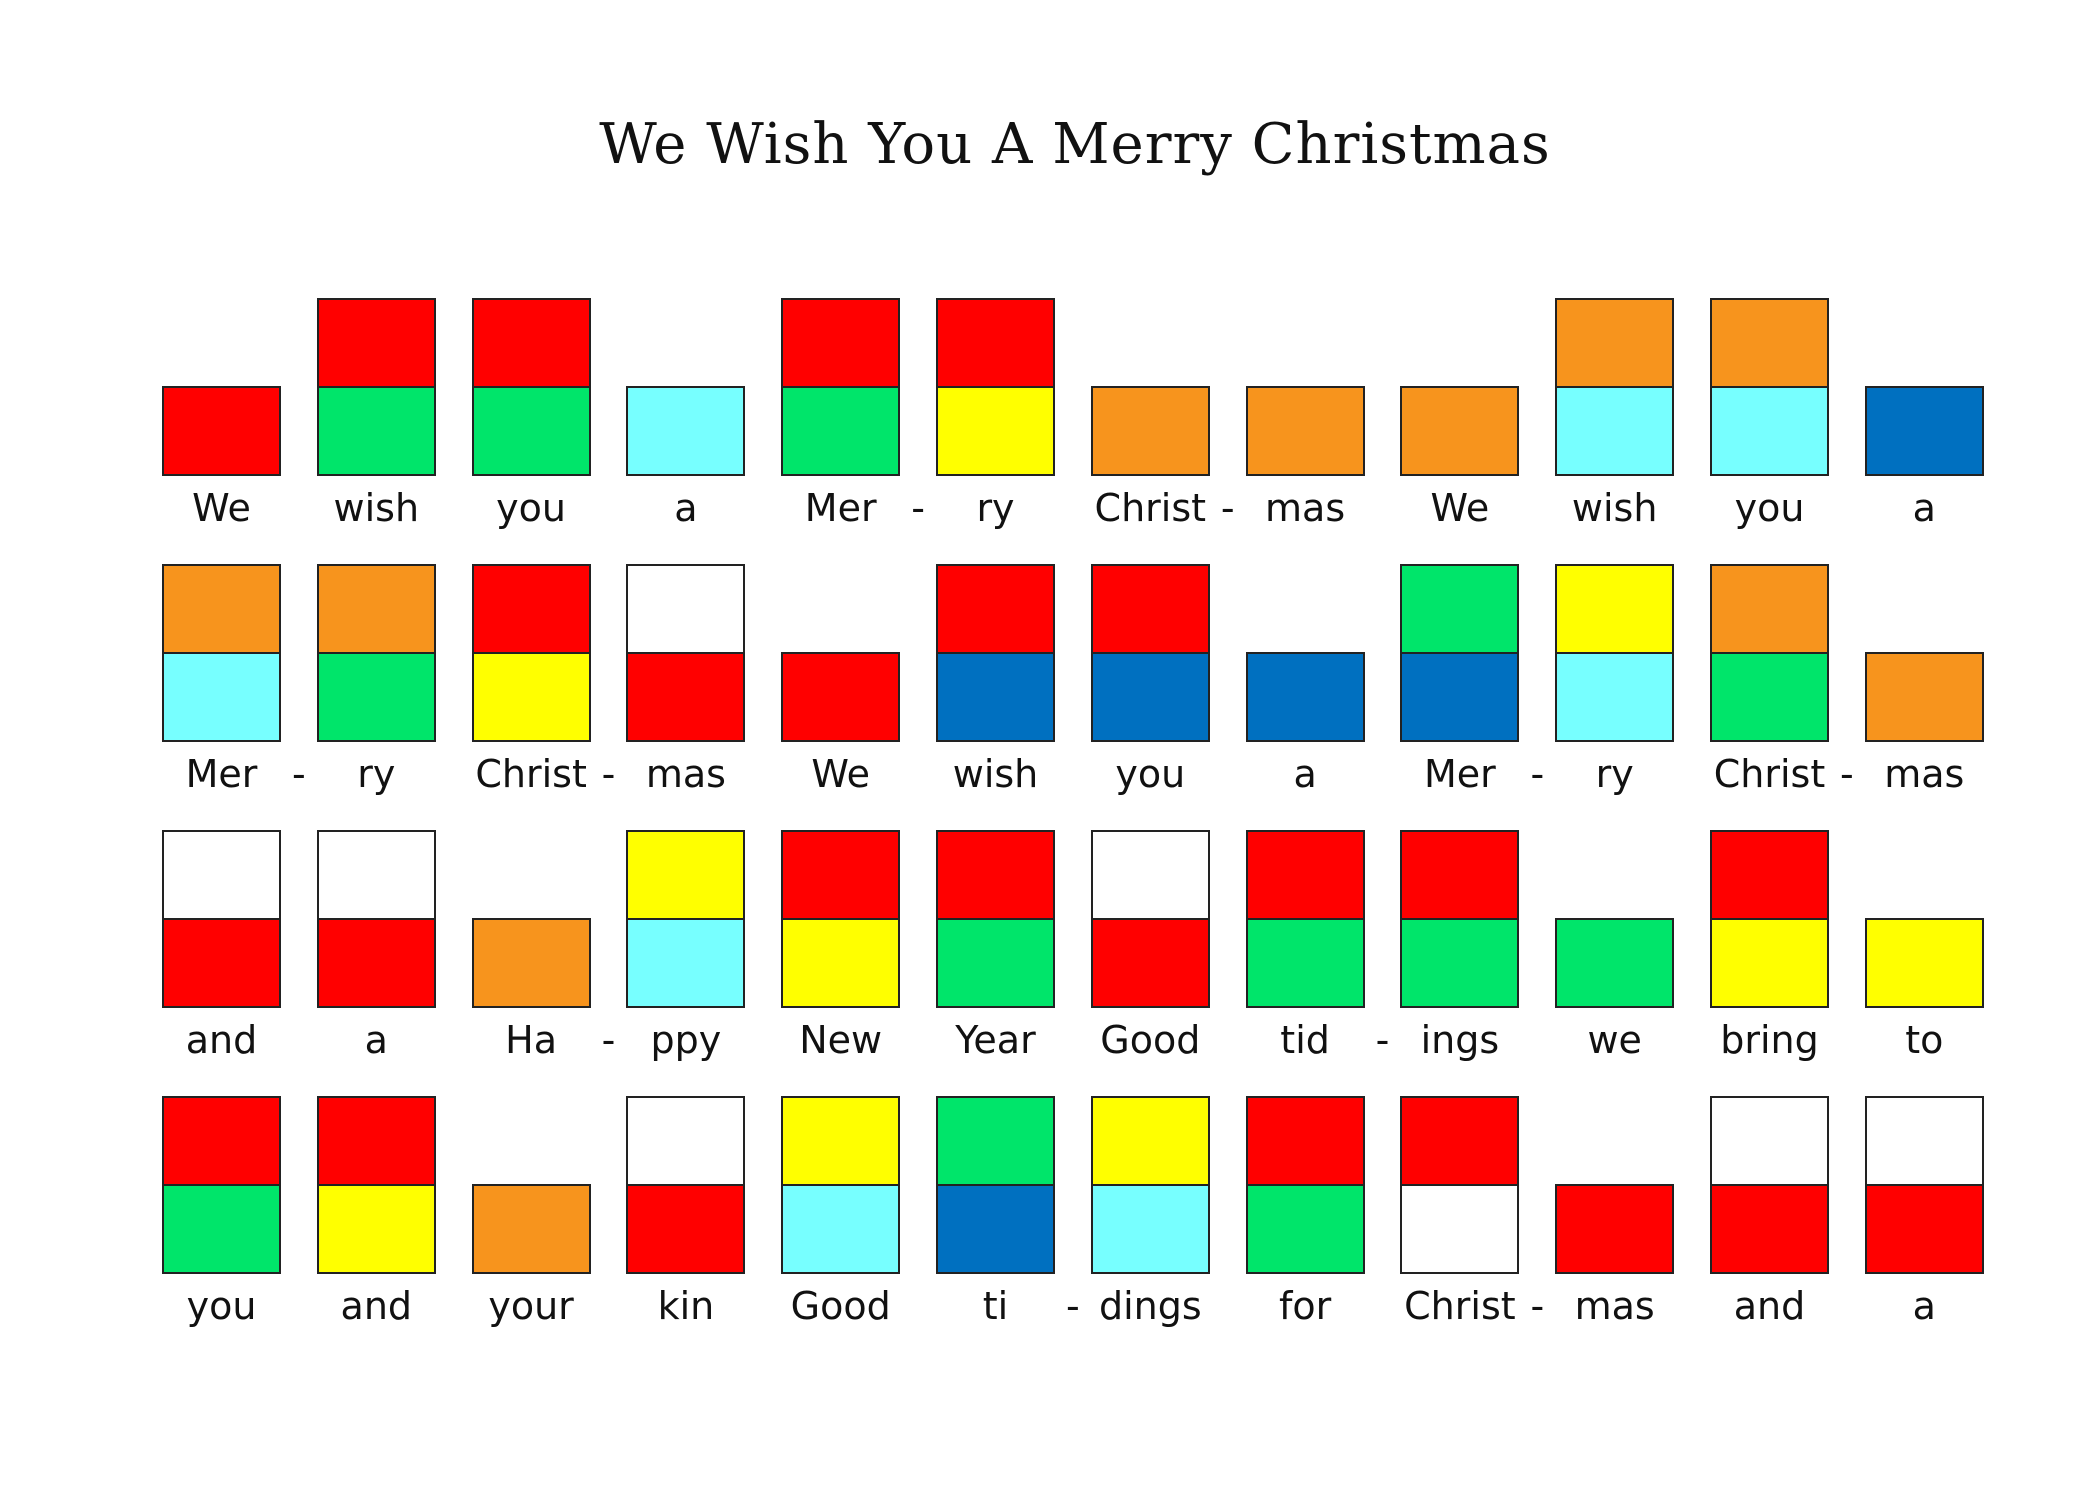 The width and height of the screenshot is (2100, 1500). What do you see at coordinates (841, 1040) in the screenshot?
I see `lyric-syllable: New` at bounding box center [841, 1040].